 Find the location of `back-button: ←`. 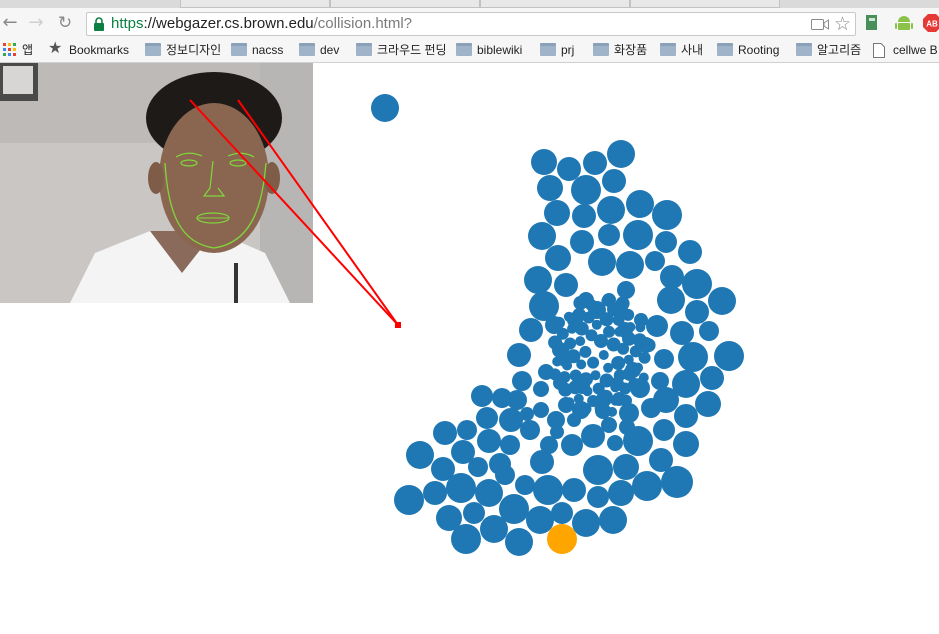

back-button: ← is located at coordinates (10, 23).